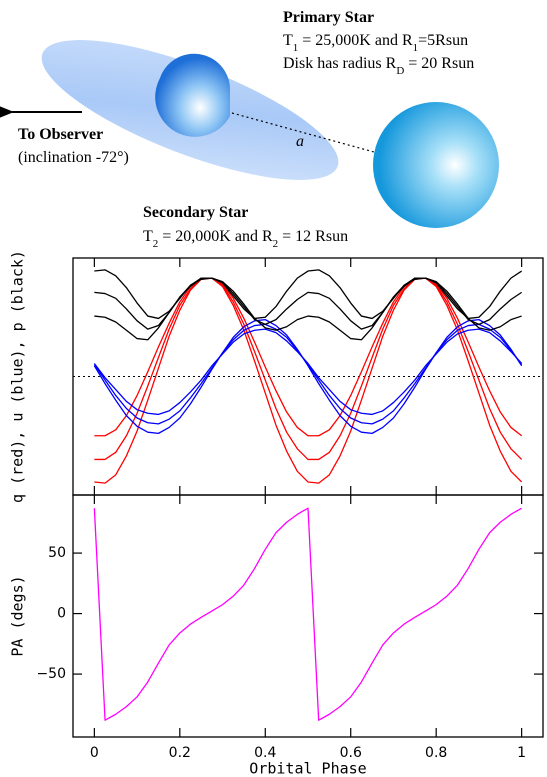  Describe the element at coordinates (265, 753) in the screenshot. I see `x-tick-label: 0.4` at that location.